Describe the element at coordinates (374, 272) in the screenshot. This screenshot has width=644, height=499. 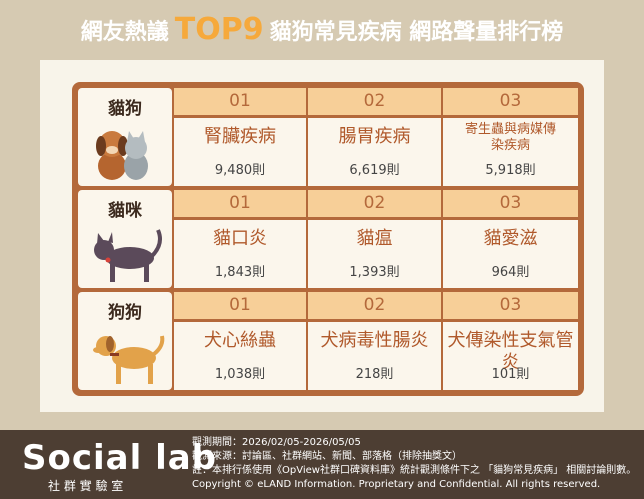
I see `mention-count: 1,393則` at that location.